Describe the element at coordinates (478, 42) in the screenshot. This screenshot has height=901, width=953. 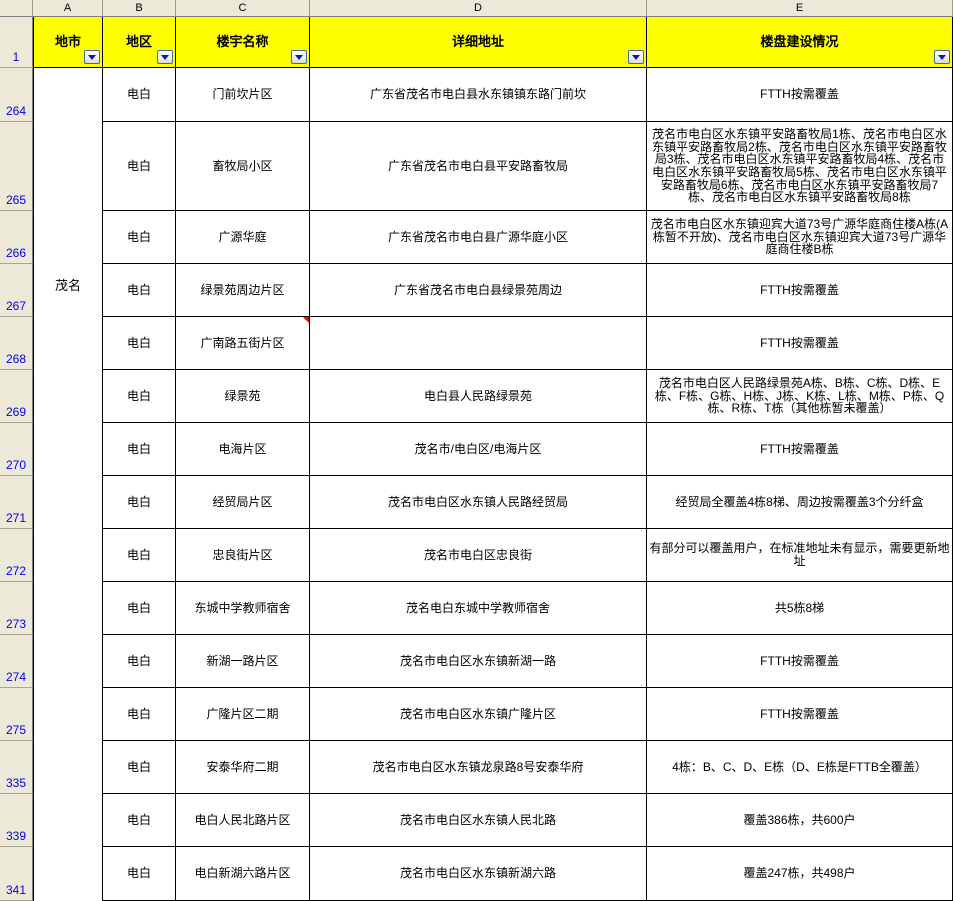
I see `header-cell-detail-address: 详细地址` at that location.